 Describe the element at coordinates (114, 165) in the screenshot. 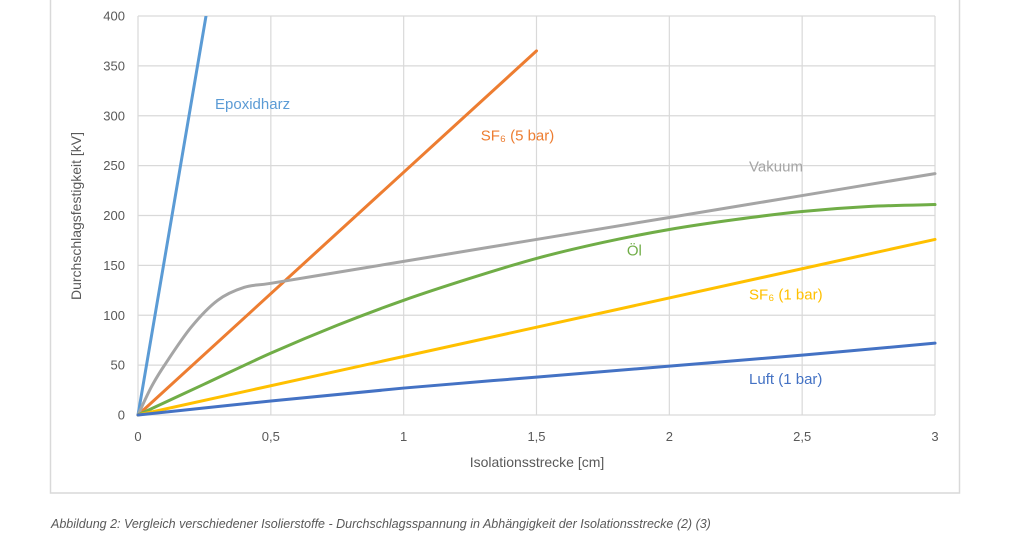

I see `y-tick-label: 250` at that location.